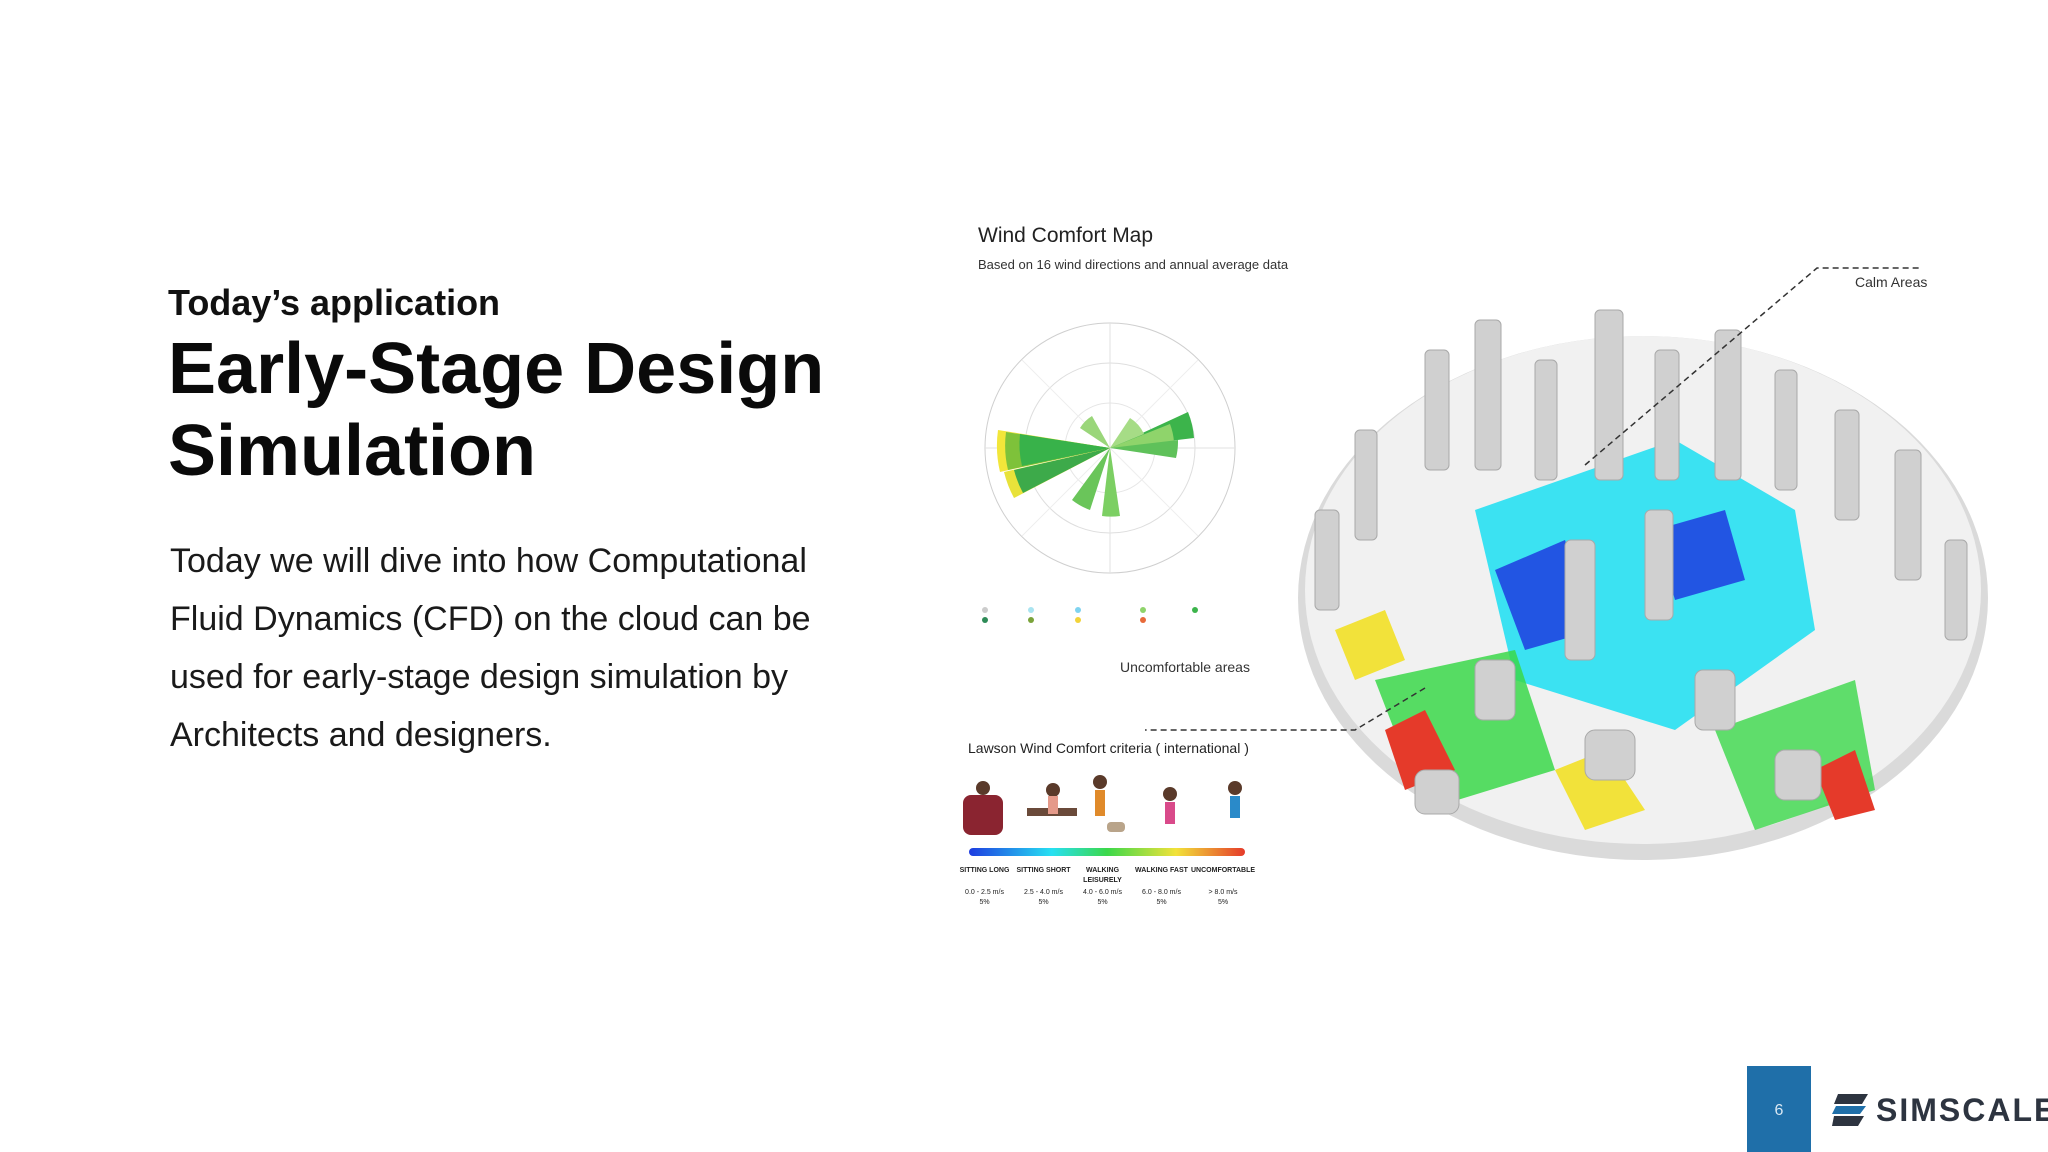 Image resolution: width=2048 pixels, height=1152 pixels. I want to click on slide-title-line2: Simulation, so click(352, 451).